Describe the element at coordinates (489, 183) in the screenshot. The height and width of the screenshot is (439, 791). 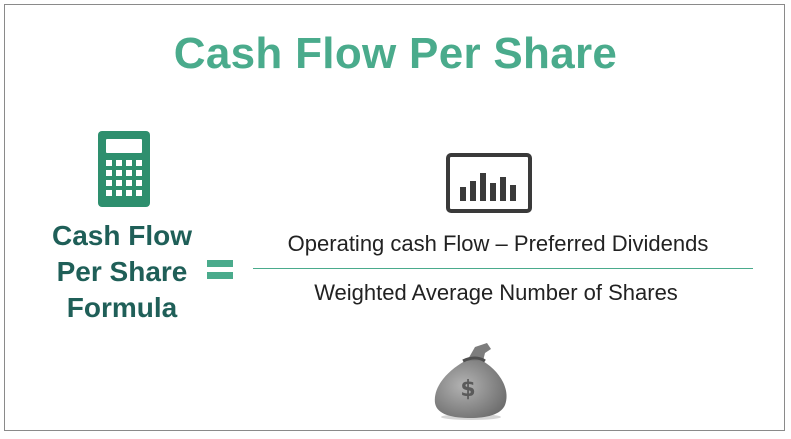
I see `bar-chart-icon` at that location.